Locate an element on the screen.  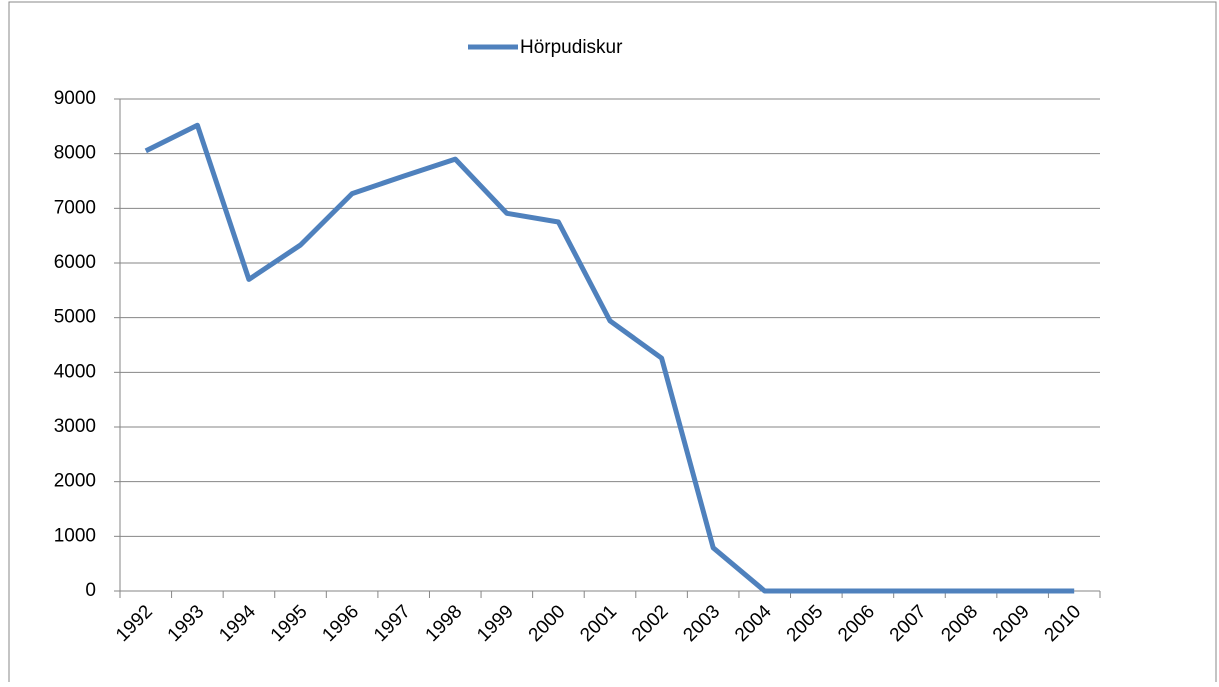
y-tick-label: 9000 is located at coordinates (75, 98).